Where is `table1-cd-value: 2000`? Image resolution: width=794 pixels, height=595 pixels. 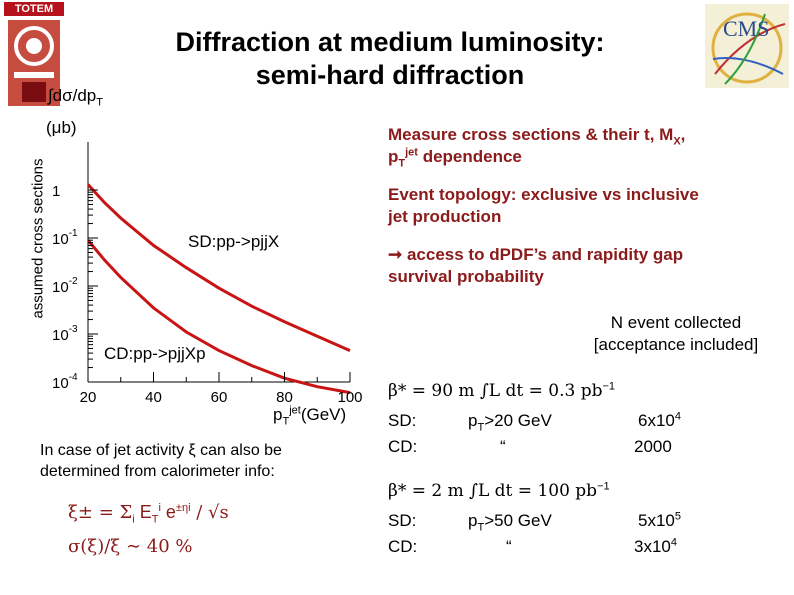 table1-cd-value: 2000 is located at coordinates (653, 446).